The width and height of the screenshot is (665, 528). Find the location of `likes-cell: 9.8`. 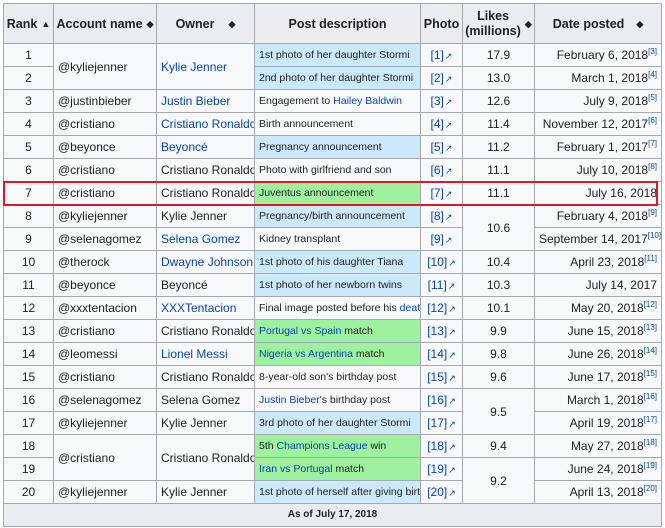

likes-cell: 9.8 is located at coordinates (498, 354).